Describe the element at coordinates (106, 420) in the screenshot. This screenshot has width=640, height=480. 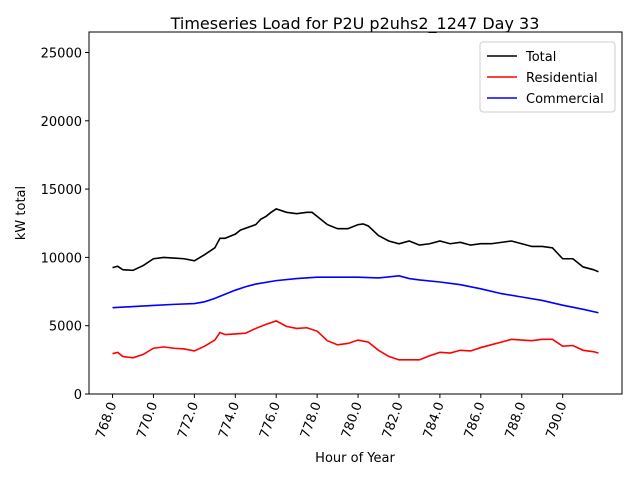
I see `x-tick-label: 768.0` at that location.